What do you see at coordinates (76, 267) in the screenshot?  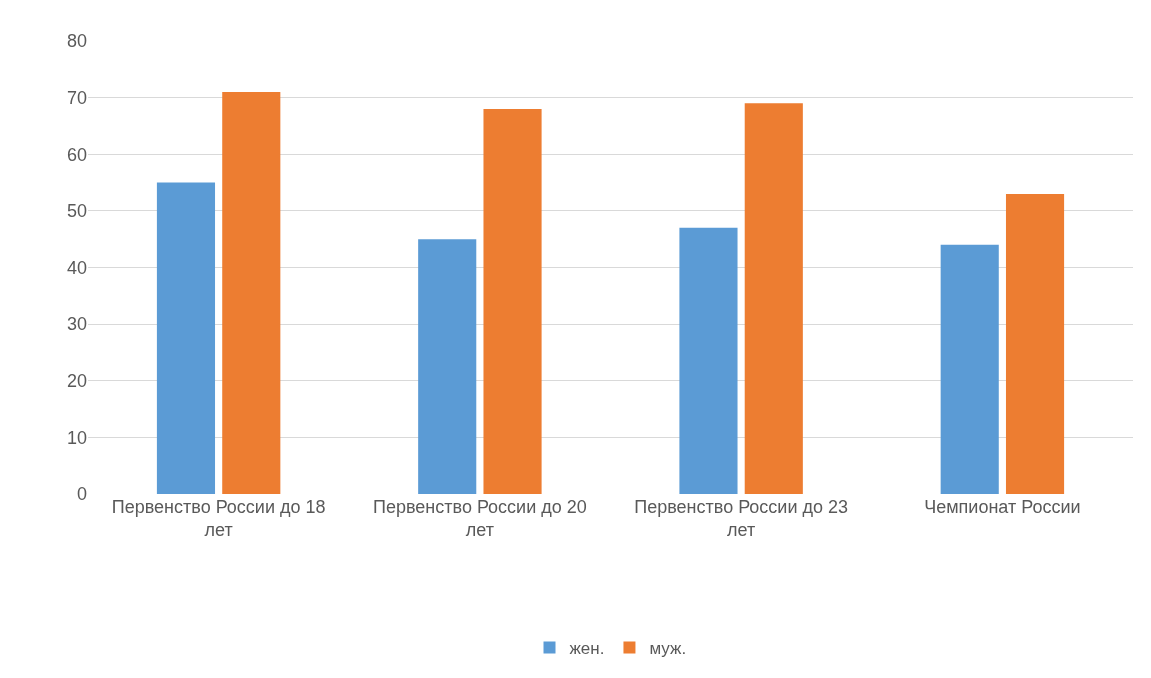 I see `y-tick-label: 40` at bounding box center [76, 267].